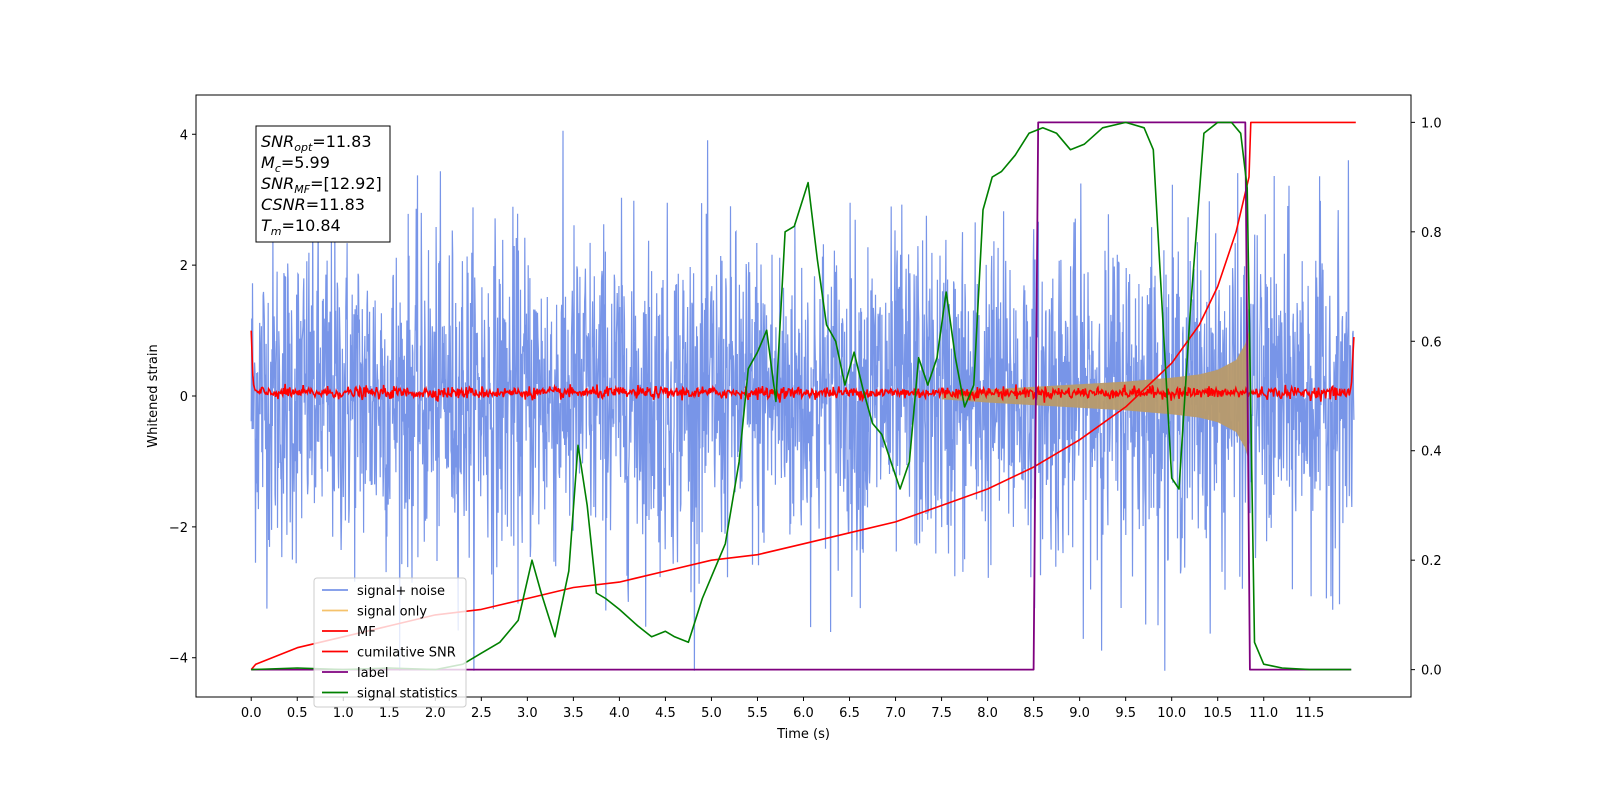 This screenshot has height=800, width=1600. Describe the element at coordinates (389, 713) in the screenshot. I see `x-tick-label: 1.5` at that location.